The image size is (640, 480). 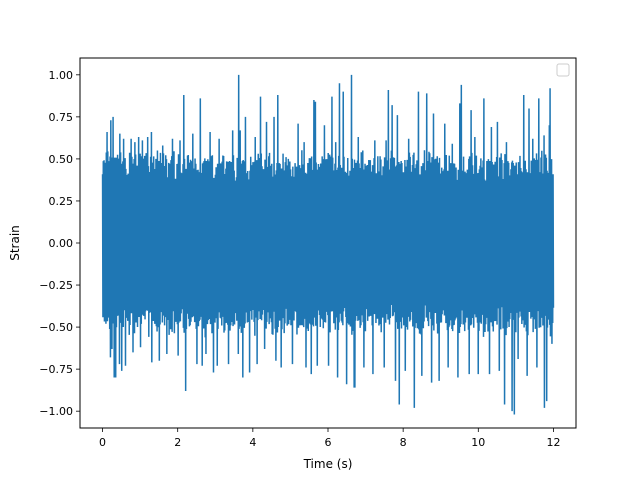 What do you see at coordinates (102, 442) in the screenshot?
I see `x-tick-label: 0` at bounding box center [102, 442].